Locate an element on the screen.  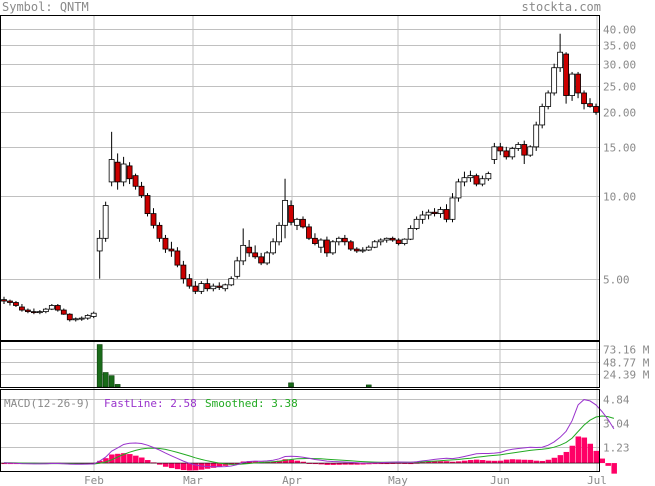
price-tick-label: 30.00 is located at coordinates (619, 65).